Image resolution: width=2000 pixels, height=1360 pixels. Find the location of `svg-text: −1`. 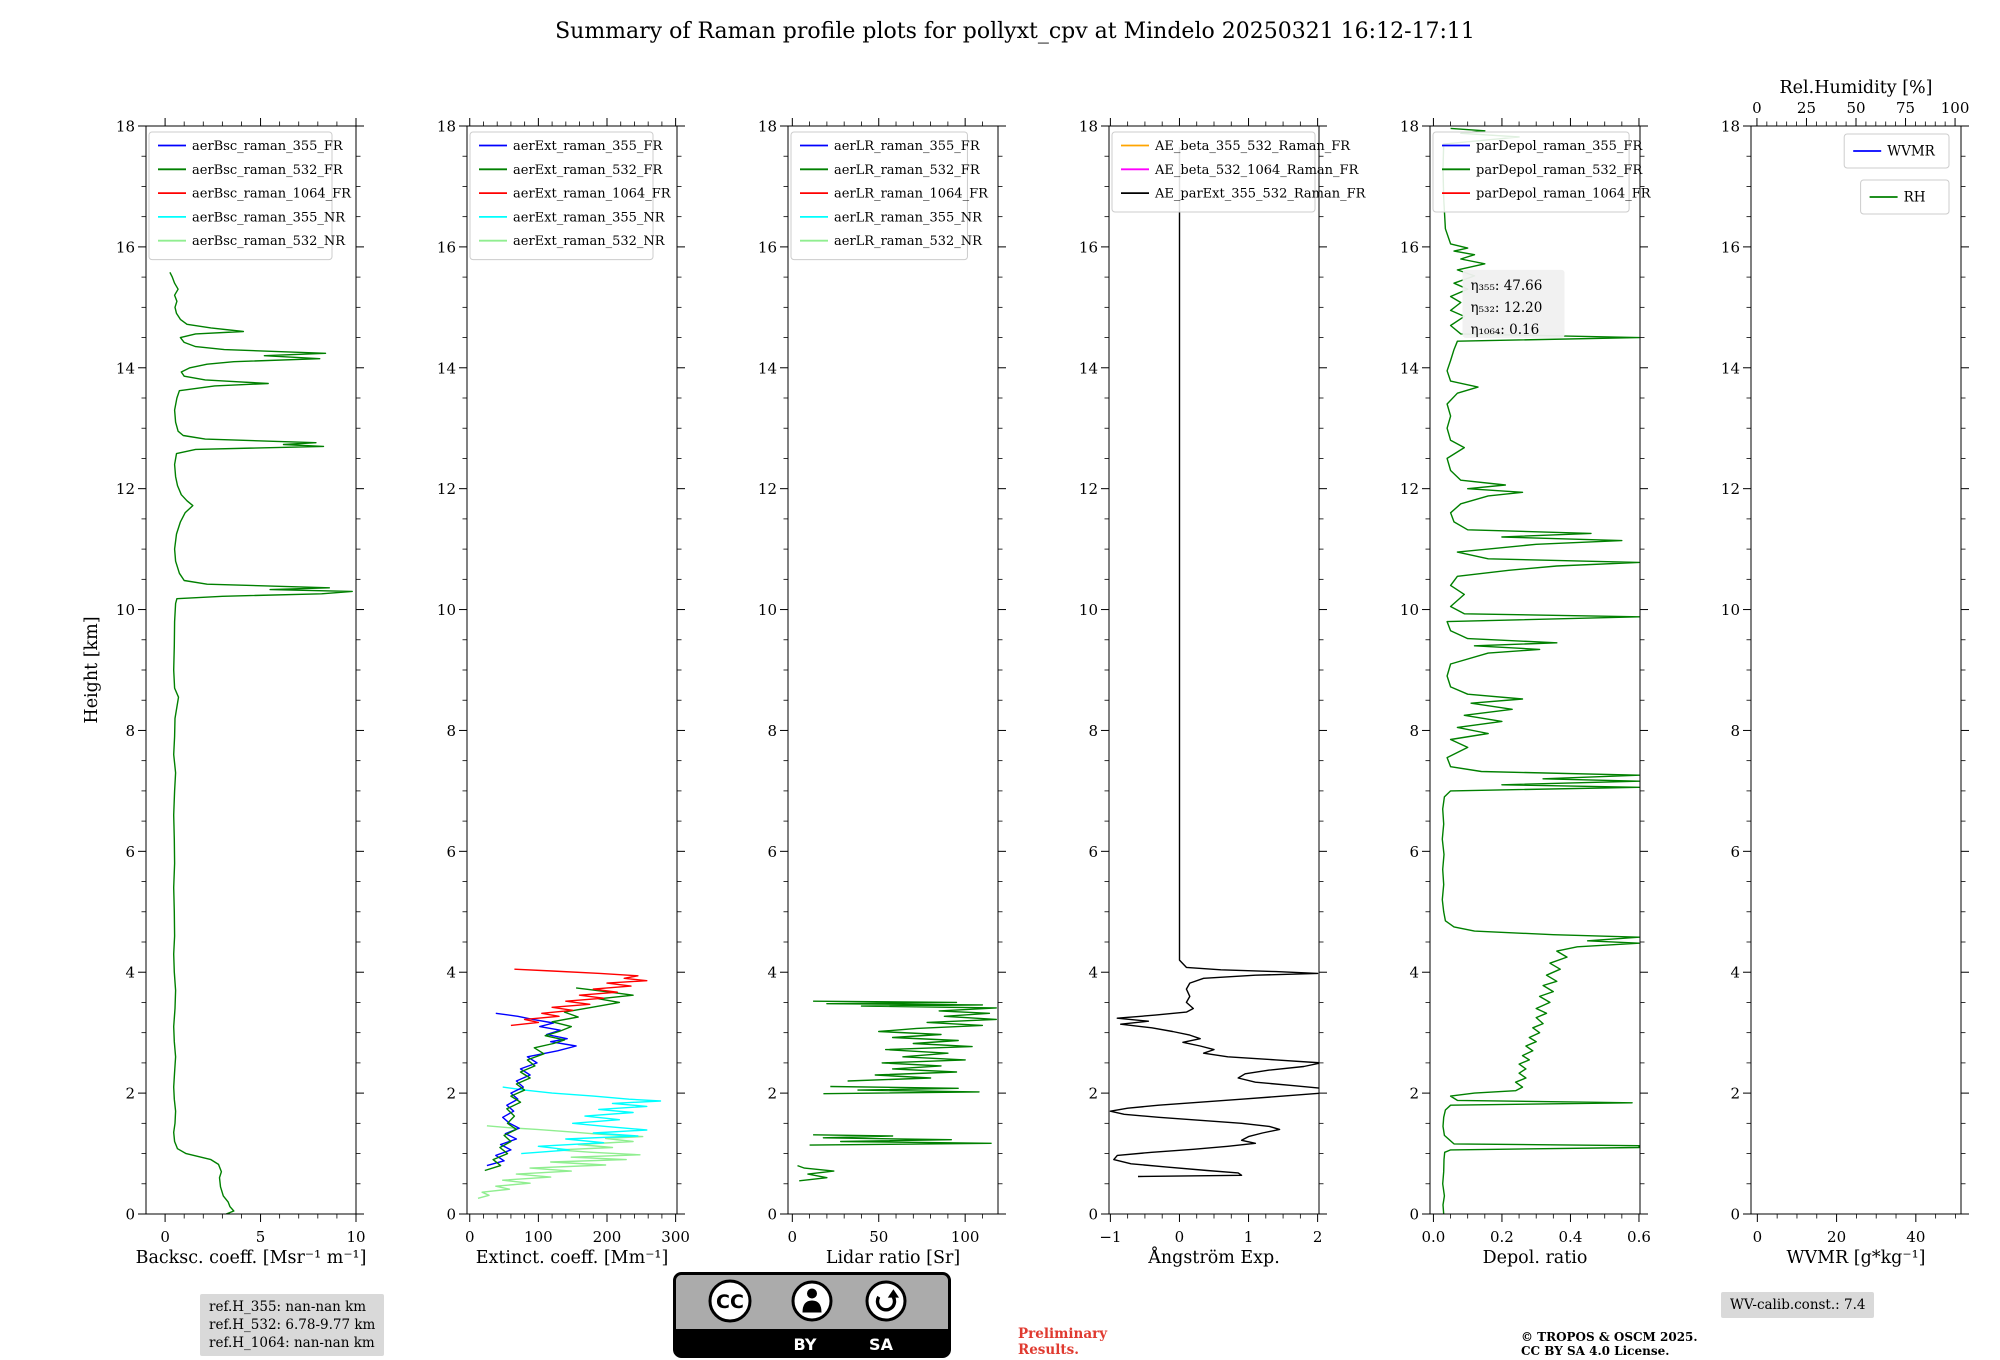

svg-text: −1 is located at coordinates (1110, 1237).